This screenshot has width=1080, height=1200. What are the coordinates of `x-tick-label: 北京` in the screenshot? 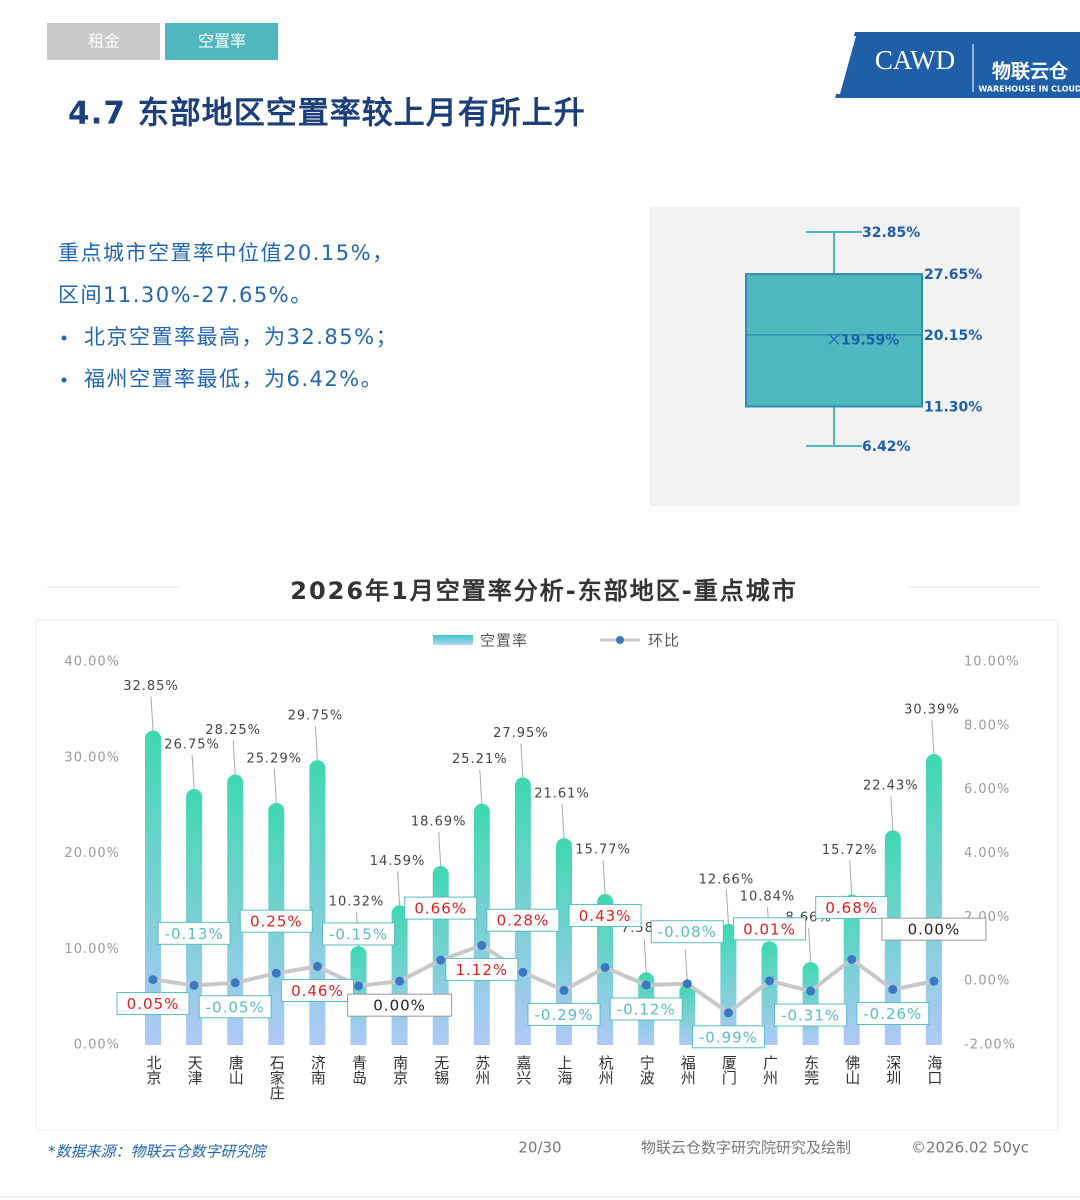 It's located at (154, 1070).